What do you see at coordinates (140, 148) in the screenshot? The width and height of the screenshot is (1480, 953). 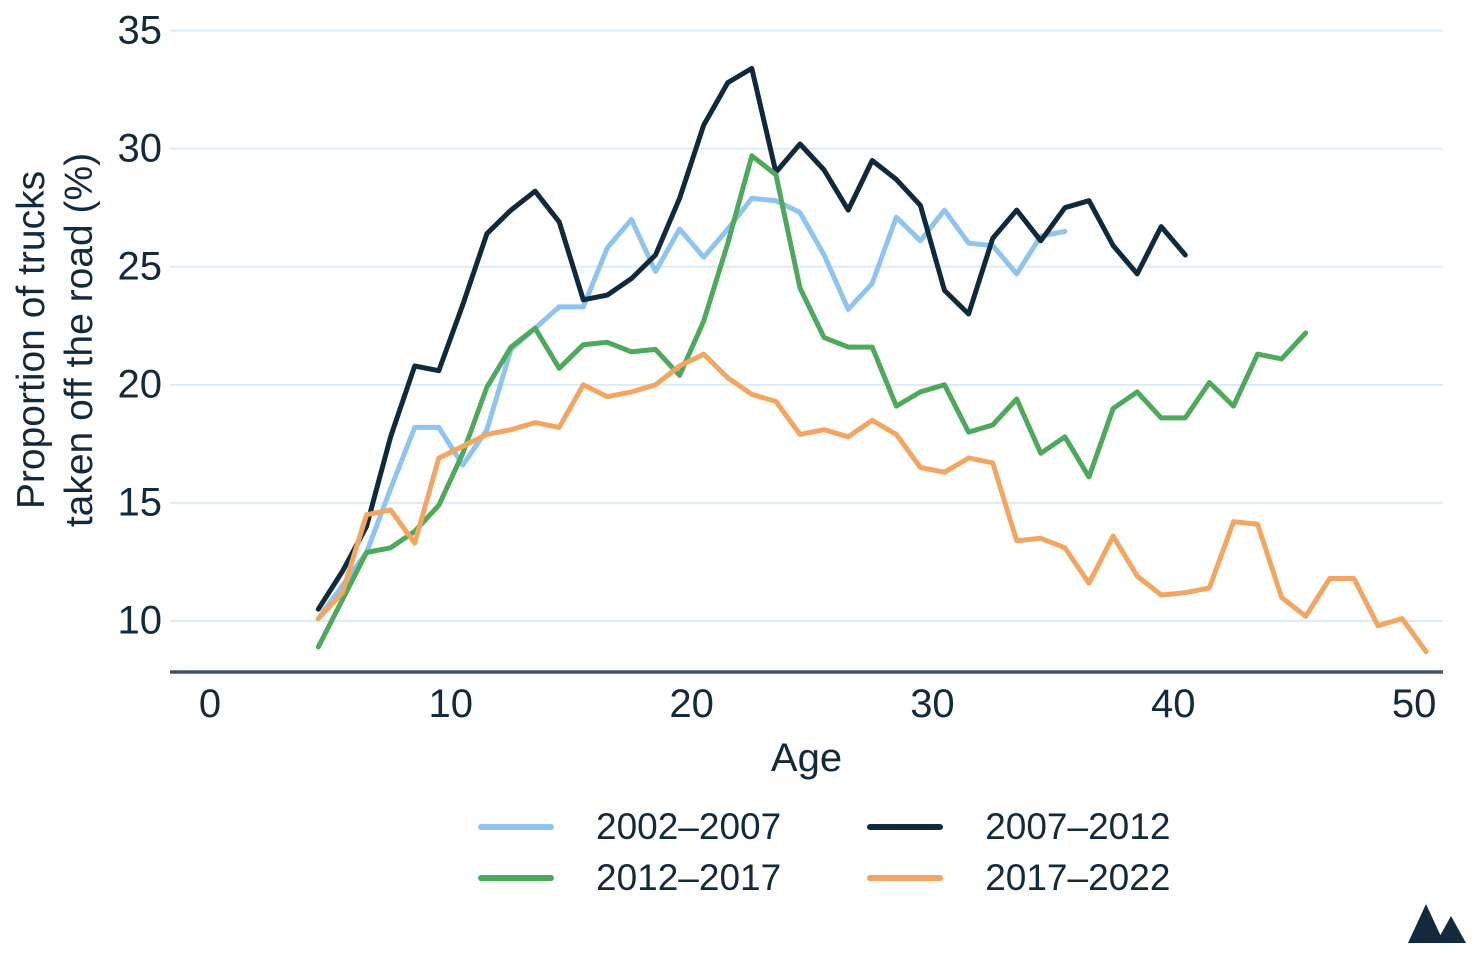 I see `y-tick-label-30: 30` at bounding box center [140, 148].